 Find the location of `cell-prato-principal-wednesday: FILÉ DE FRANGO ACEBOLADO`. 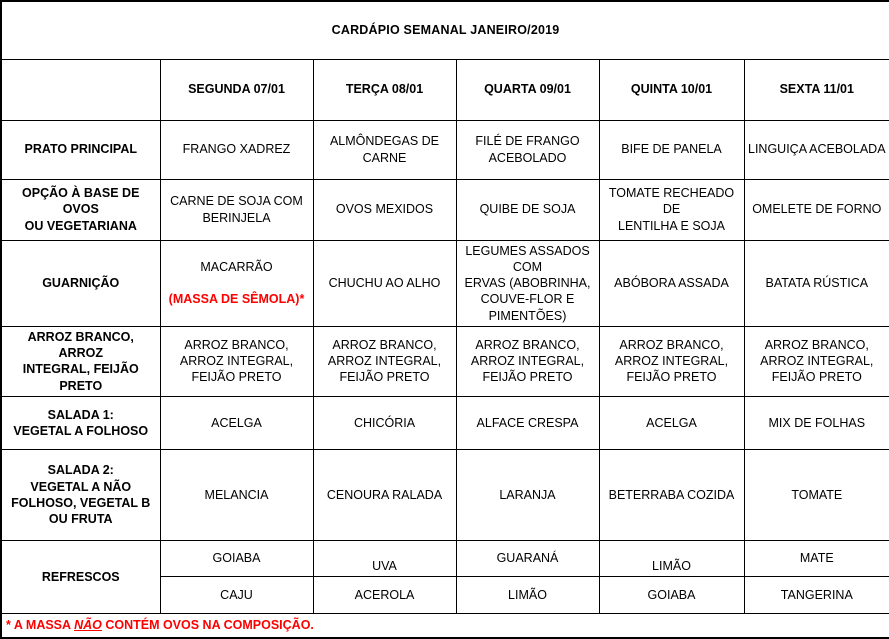

cell-prato-principal-wednesday: FILÉ DE FRANGO ACEBOLADO is located at coordinates (527, 149).